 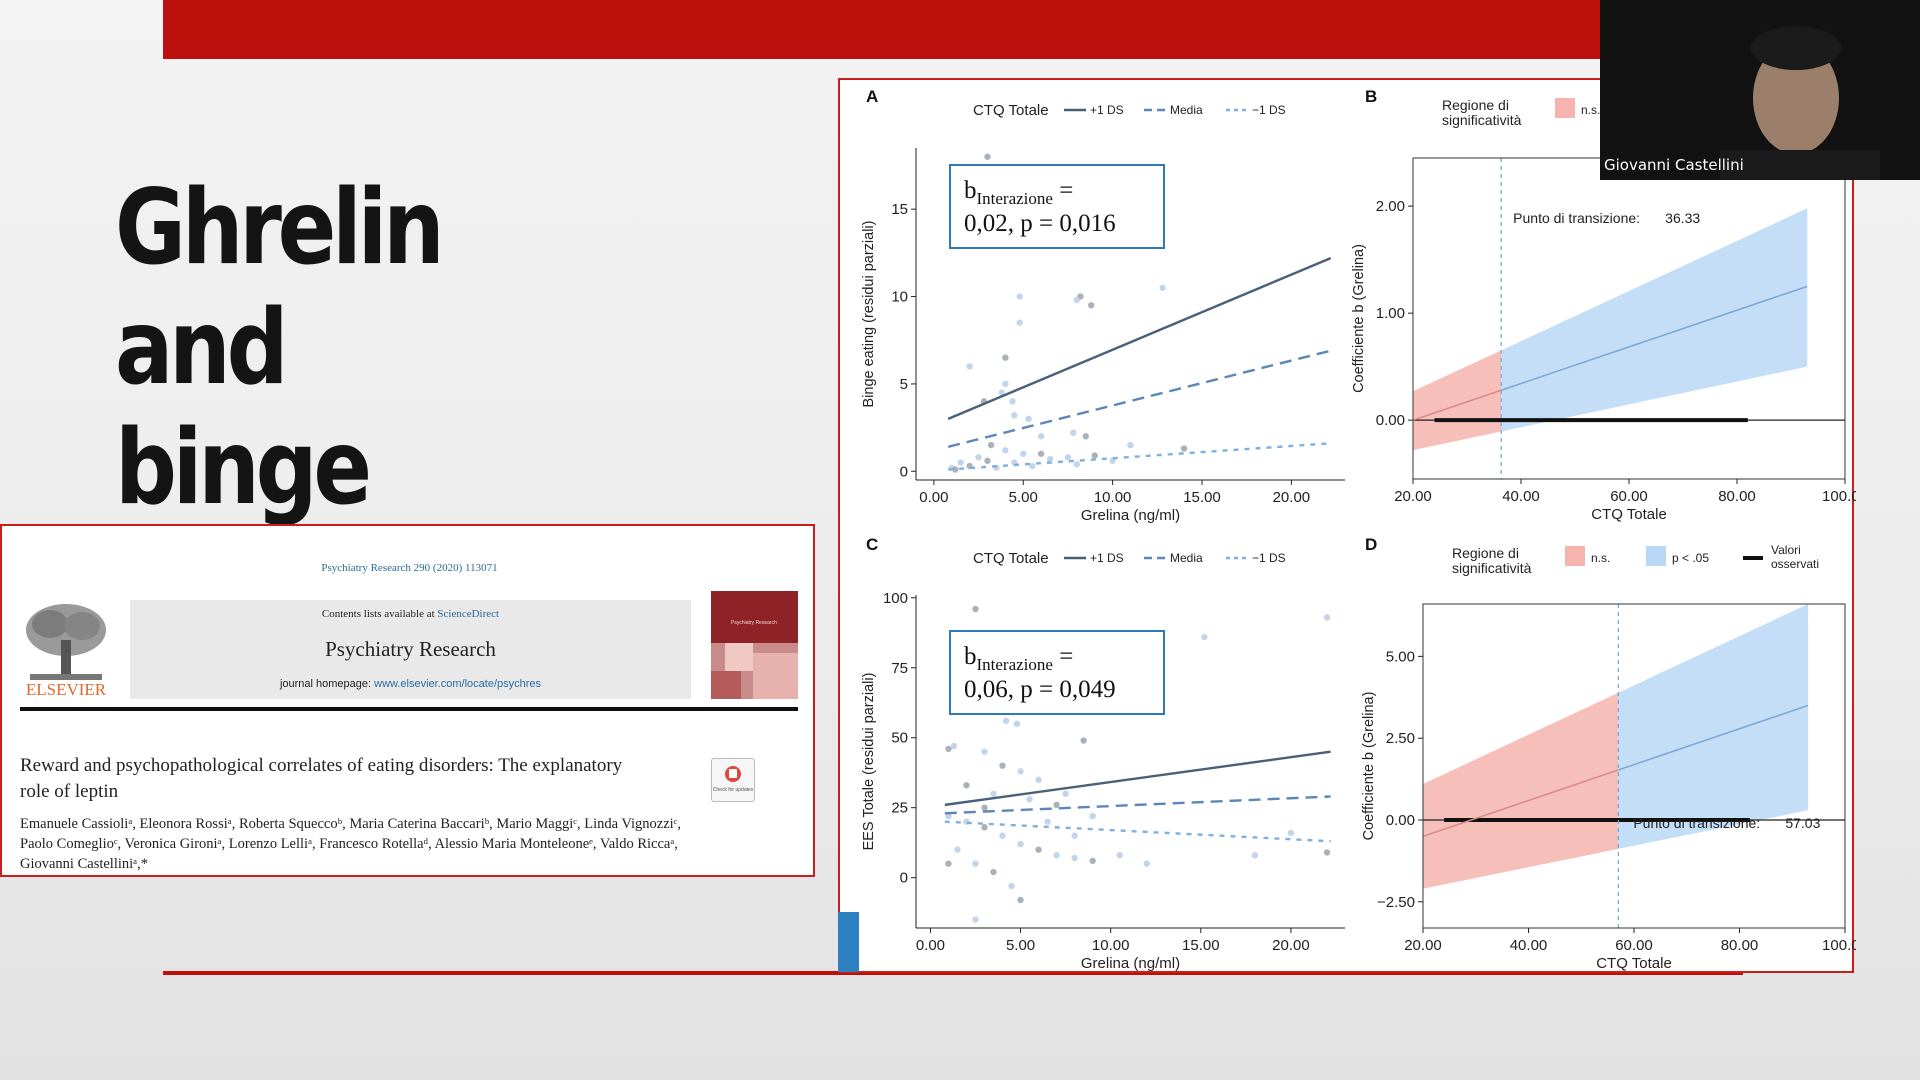 I want to click on pd-y-tick-label: 0.00, so click(x=1400, y=820).